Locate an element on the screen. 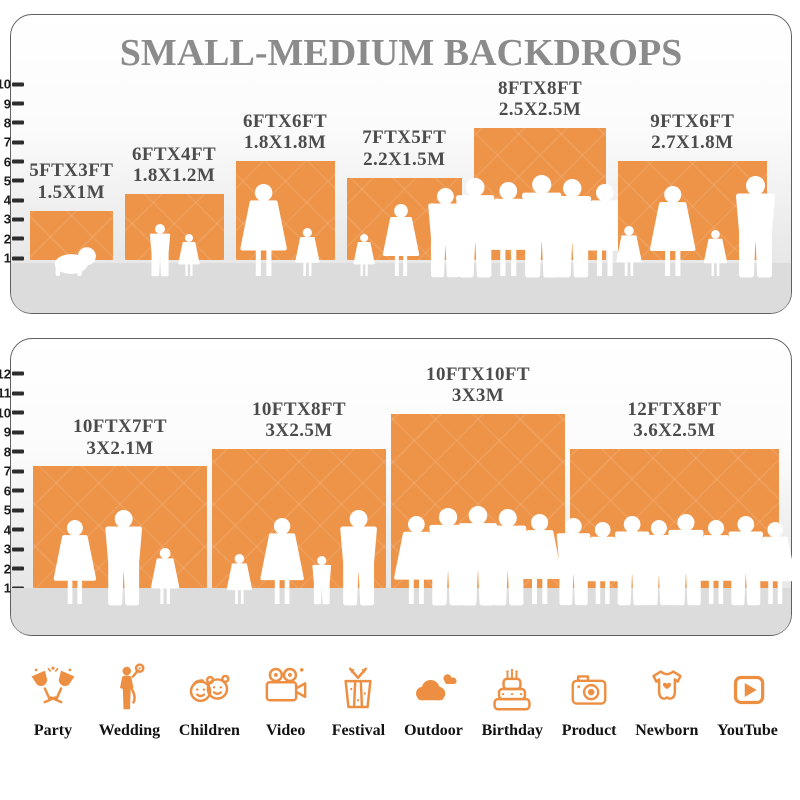 The image size is (800, 800). category-newborn: Newborn is located at coordinates (666, 700).